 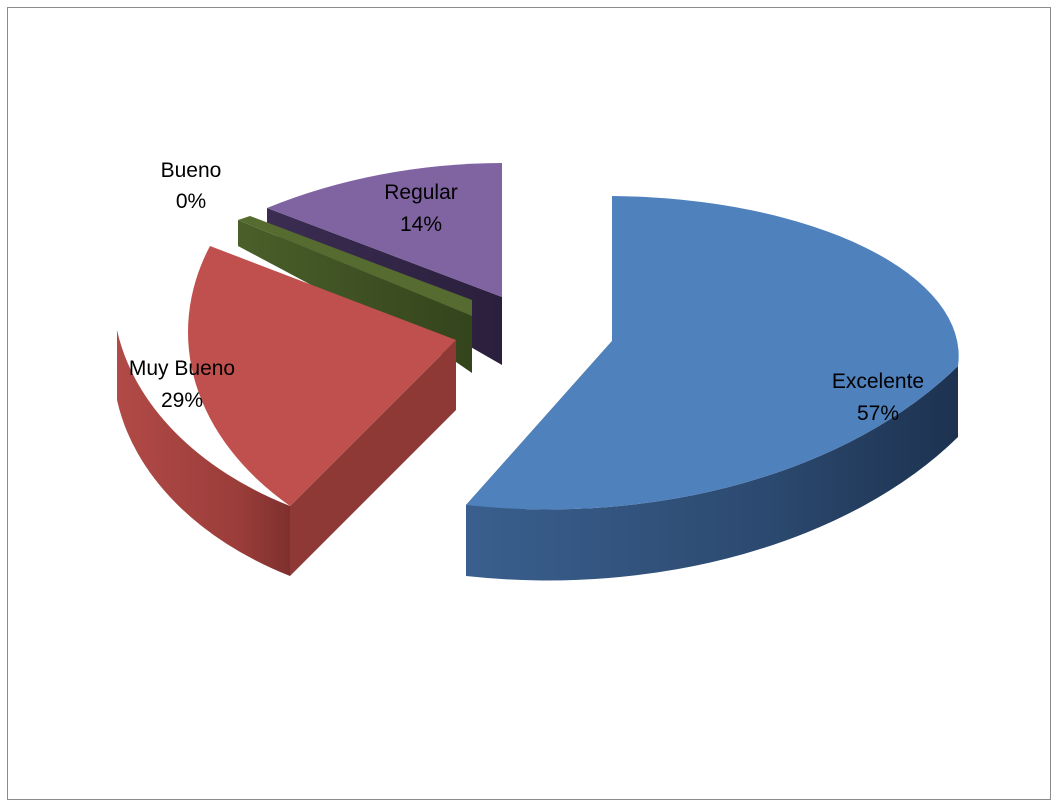 What do you see at coordinates (191, 186) in the screenshot?
I see `label-bueno: Bueno 0%` at bounding box center [191, 186].